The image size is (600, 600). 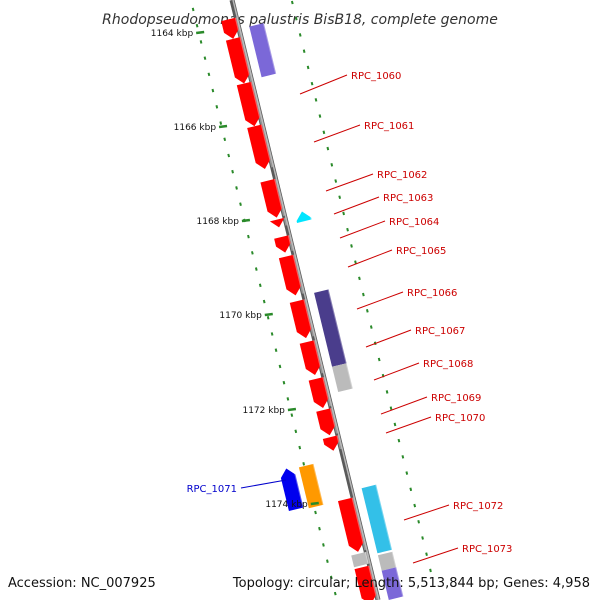 I want to click on gene-label-rpc-1067: RPC_1067, so click(x=440, y=331).